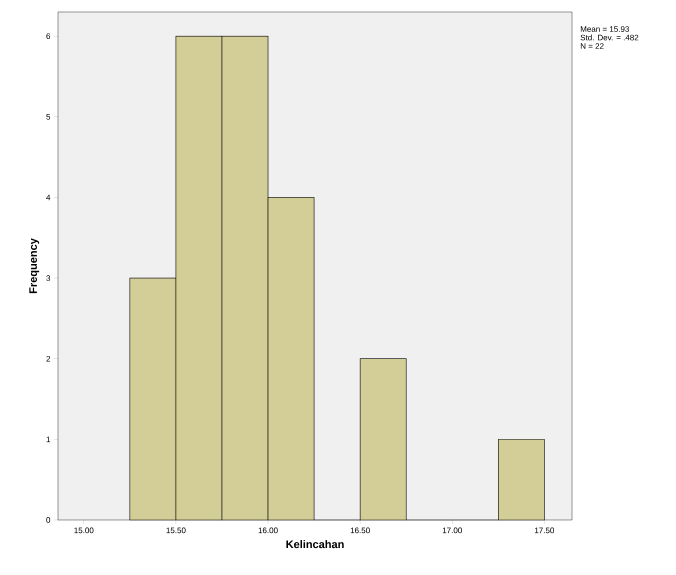  I want to click on text: Mean = 15.93, so click(604, 29).